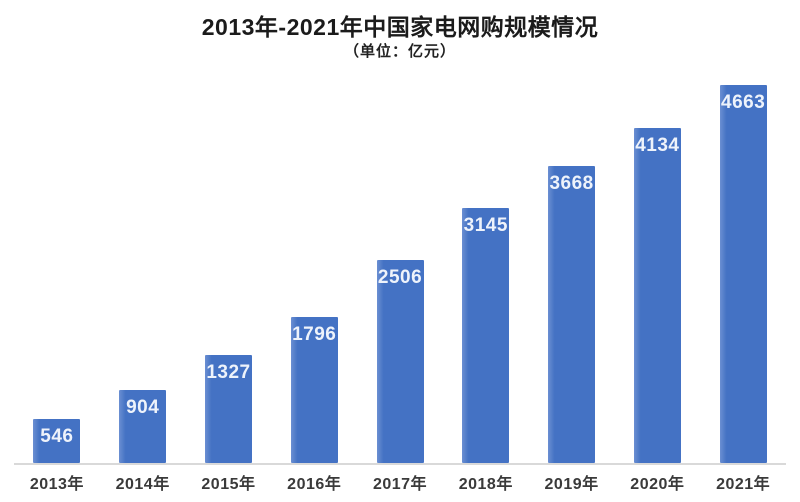  I want to click on bar-column: 4663, so click(743, 269).